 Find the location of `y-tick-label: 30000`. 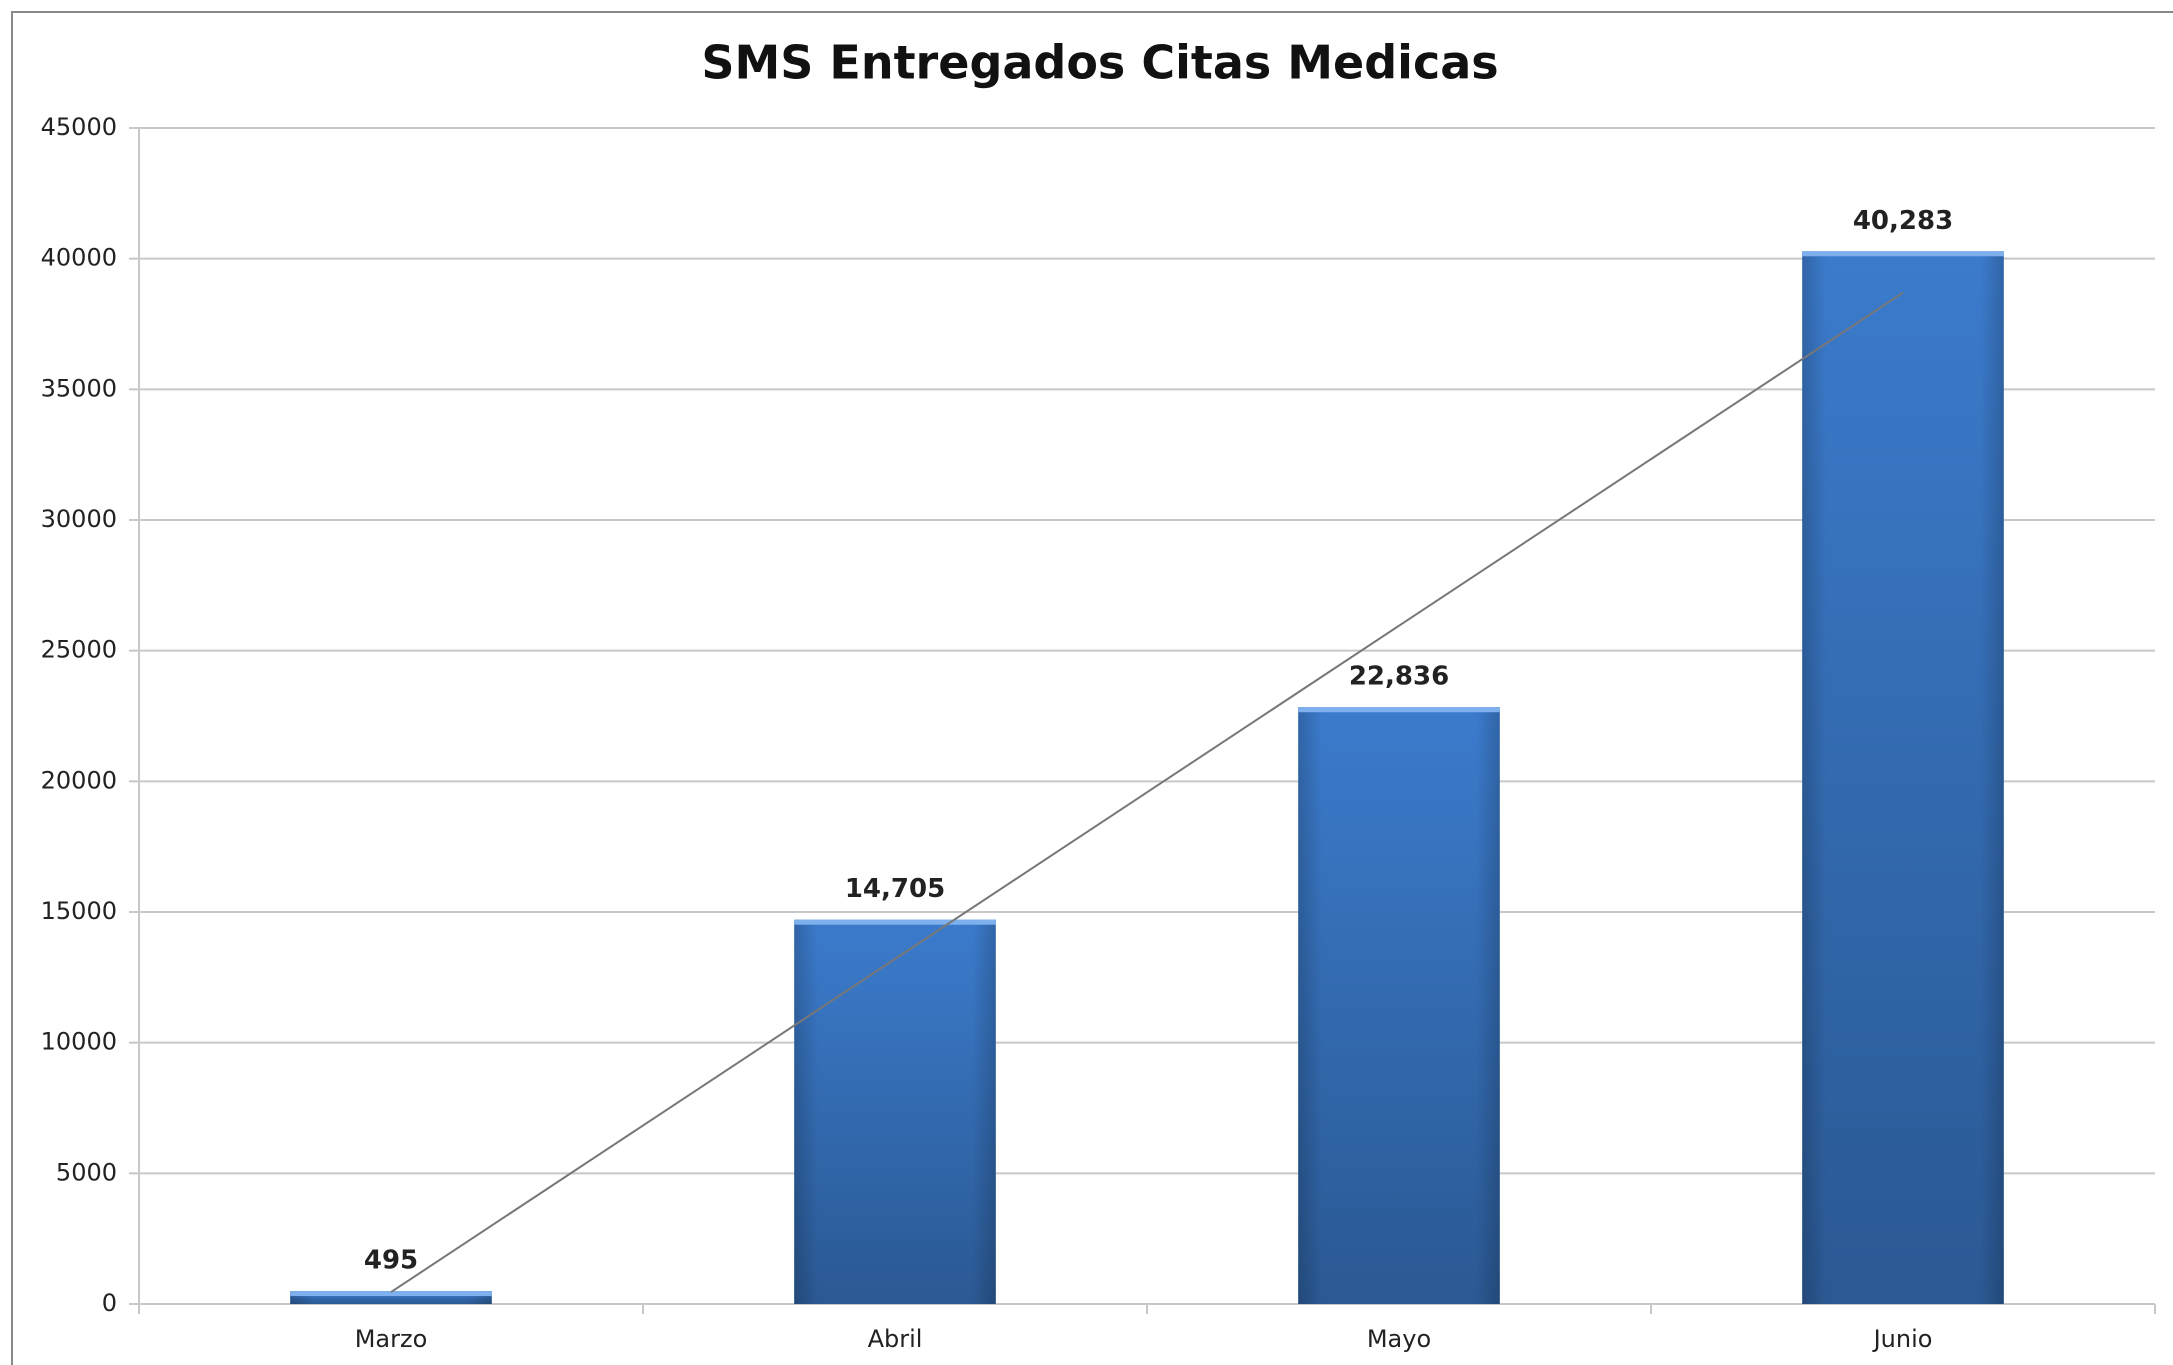

y-tick-label: 30000 is located at coordinates (79, 519).